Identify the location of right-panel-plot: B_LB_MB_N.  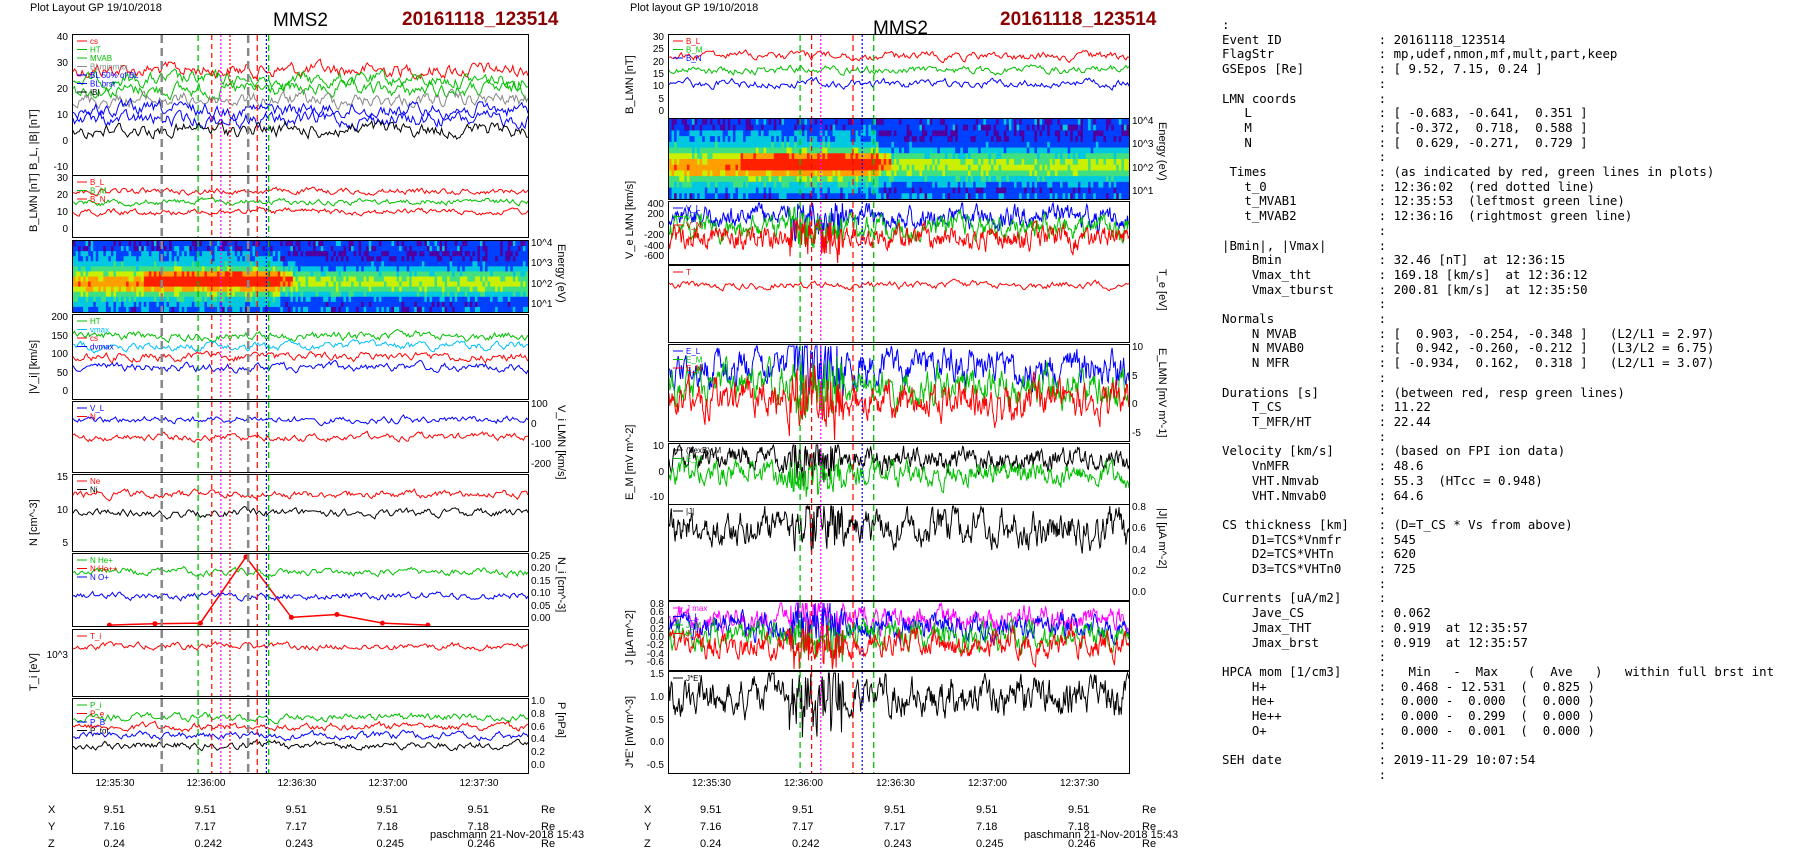
(899, 77).